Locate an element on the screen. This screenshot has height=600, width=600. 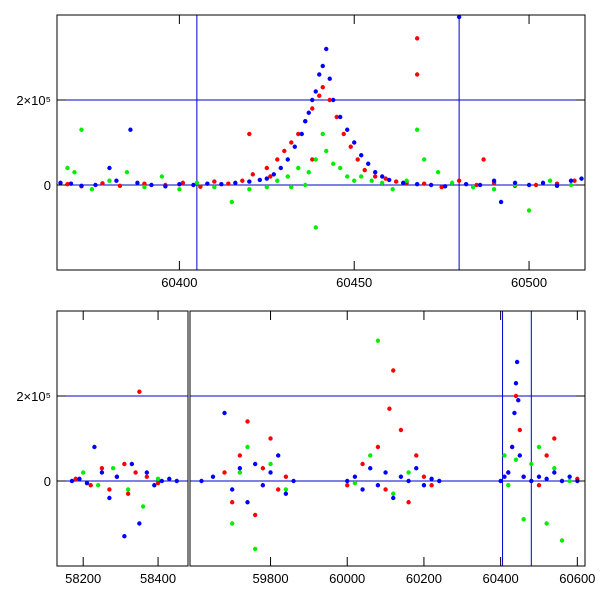
top-ytick-label-0: 0 is located at coordinates (47, 185).